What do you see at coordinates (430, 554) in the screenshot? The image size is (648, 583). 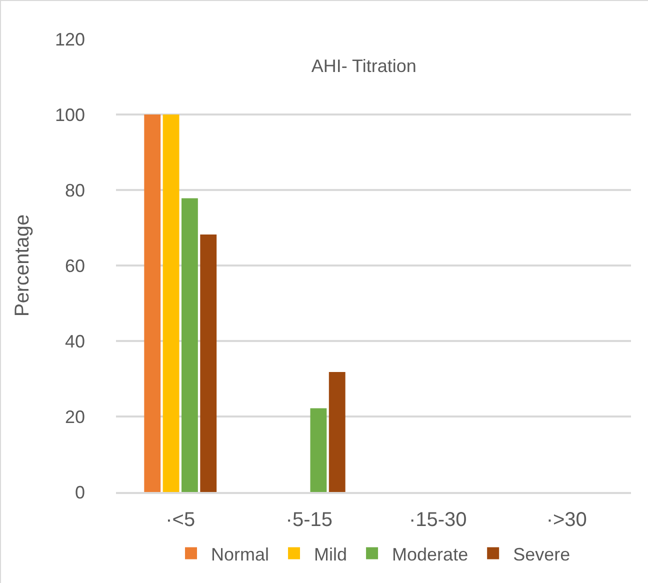 I see `legend-label: Moderate` at bounding box center [430, 554].